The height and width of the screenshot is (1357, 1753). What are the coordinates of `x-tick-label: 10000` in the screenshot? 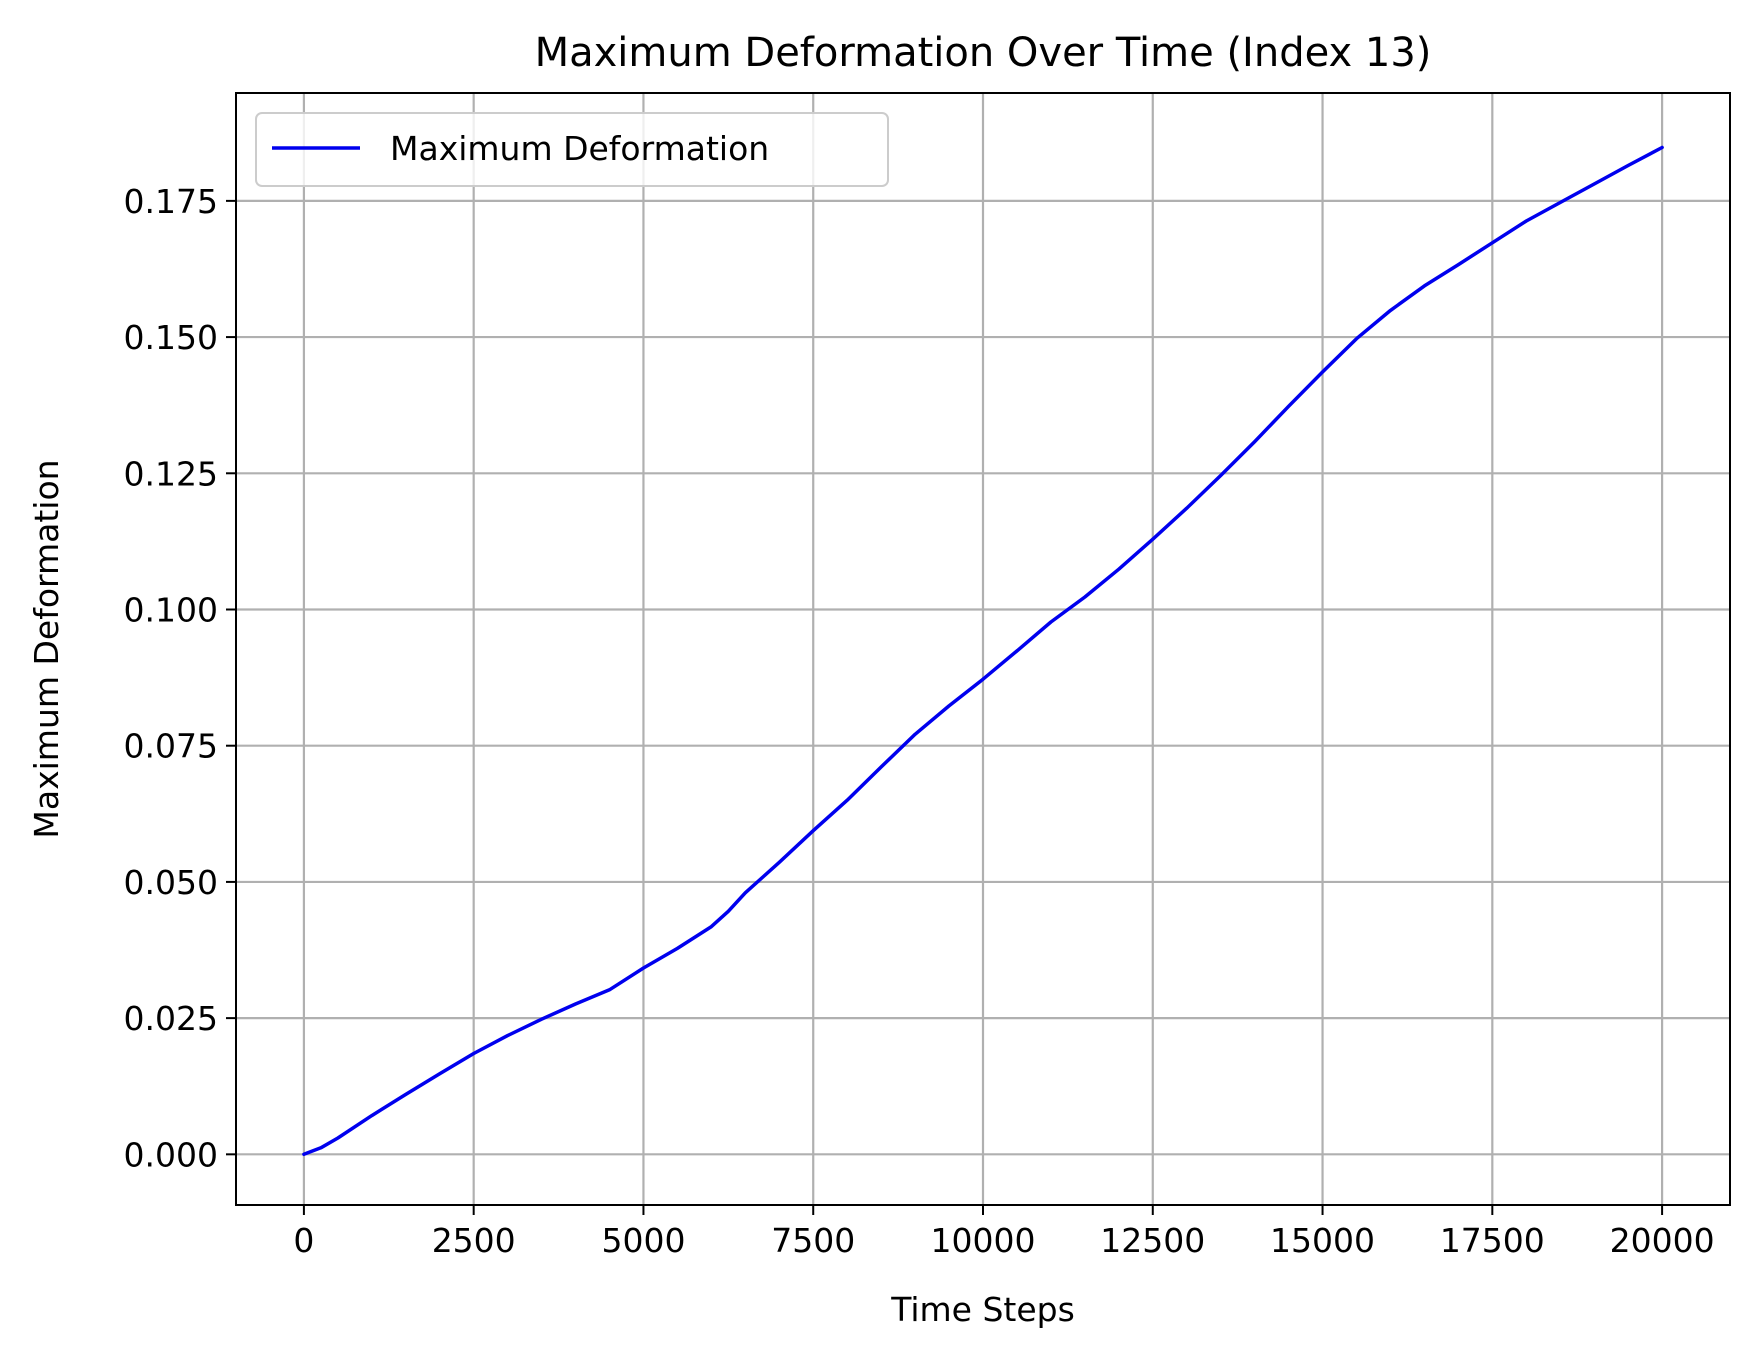 It's located at (983, 1240).